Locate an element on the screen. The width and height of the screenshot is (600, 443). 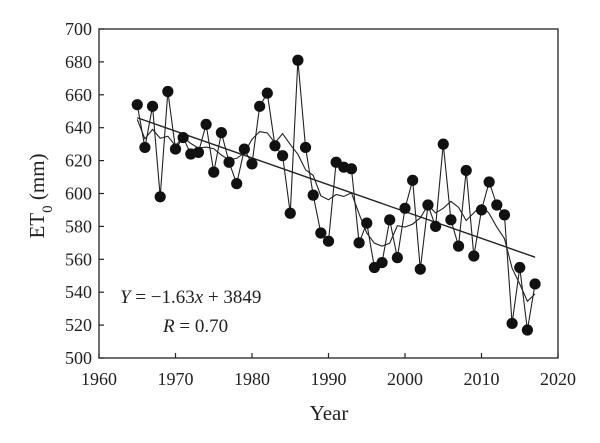
y-tick-label: 560 is located at coordinates (78, 259).